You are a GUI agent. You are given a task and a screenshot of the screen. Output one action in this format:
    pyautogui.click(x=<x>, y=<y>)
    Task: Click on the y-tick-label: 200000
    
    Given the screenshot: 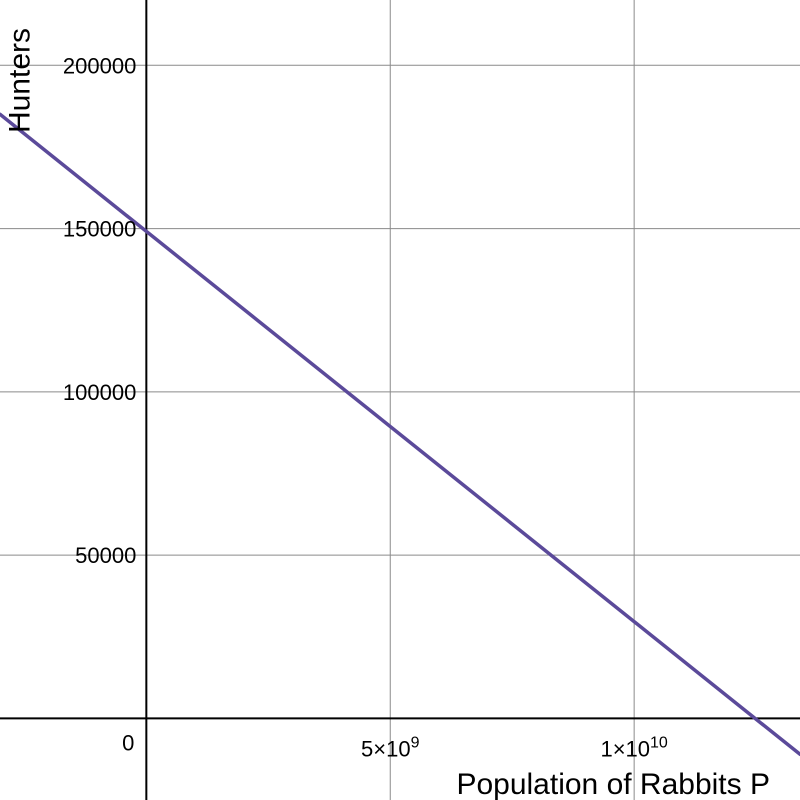 What is the action you would take?
    pyautogui.click(x=99, y=65)
    